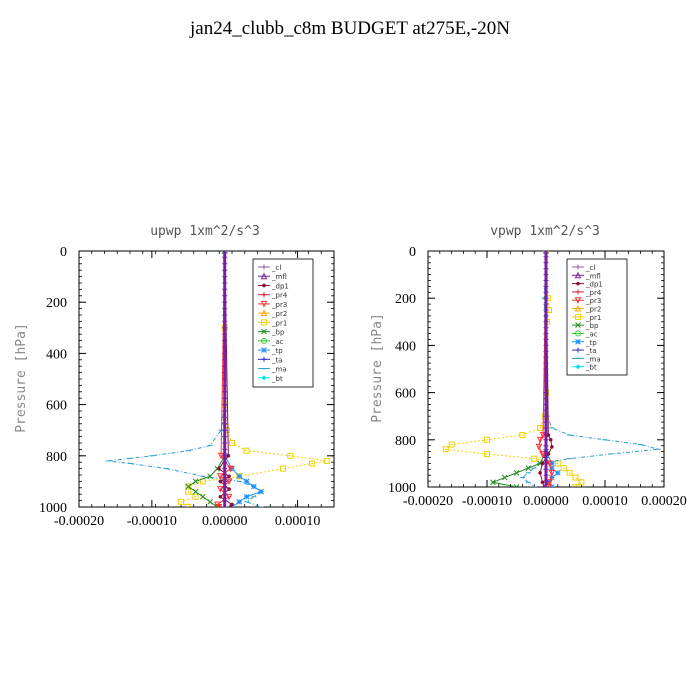 The image size is (700, 700). What do you see at coordinates (279, 305) in the screenshot?
I see `legend-label: _pr3` at bounding box center [279, 305].